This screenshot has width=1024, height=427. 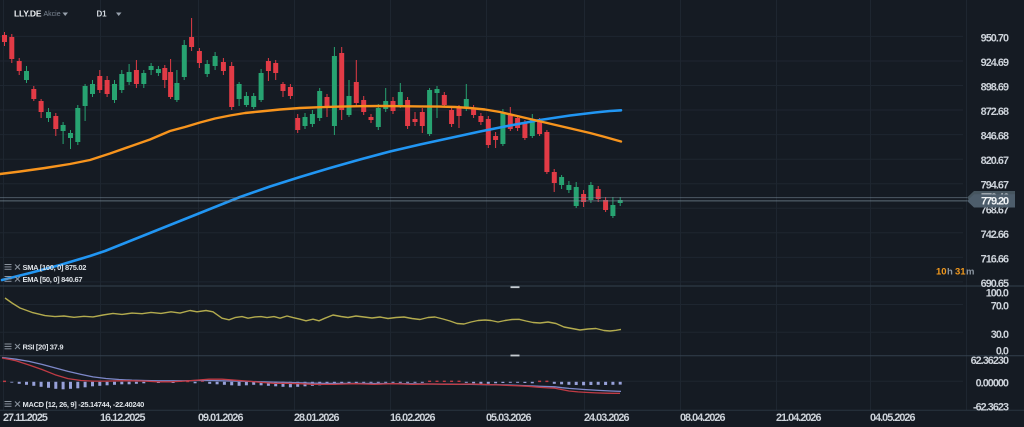 What do you see at coordinates (995, 38) in the screenshot?
I see `svg-text: 950.70` at bounding box center [995, 38].